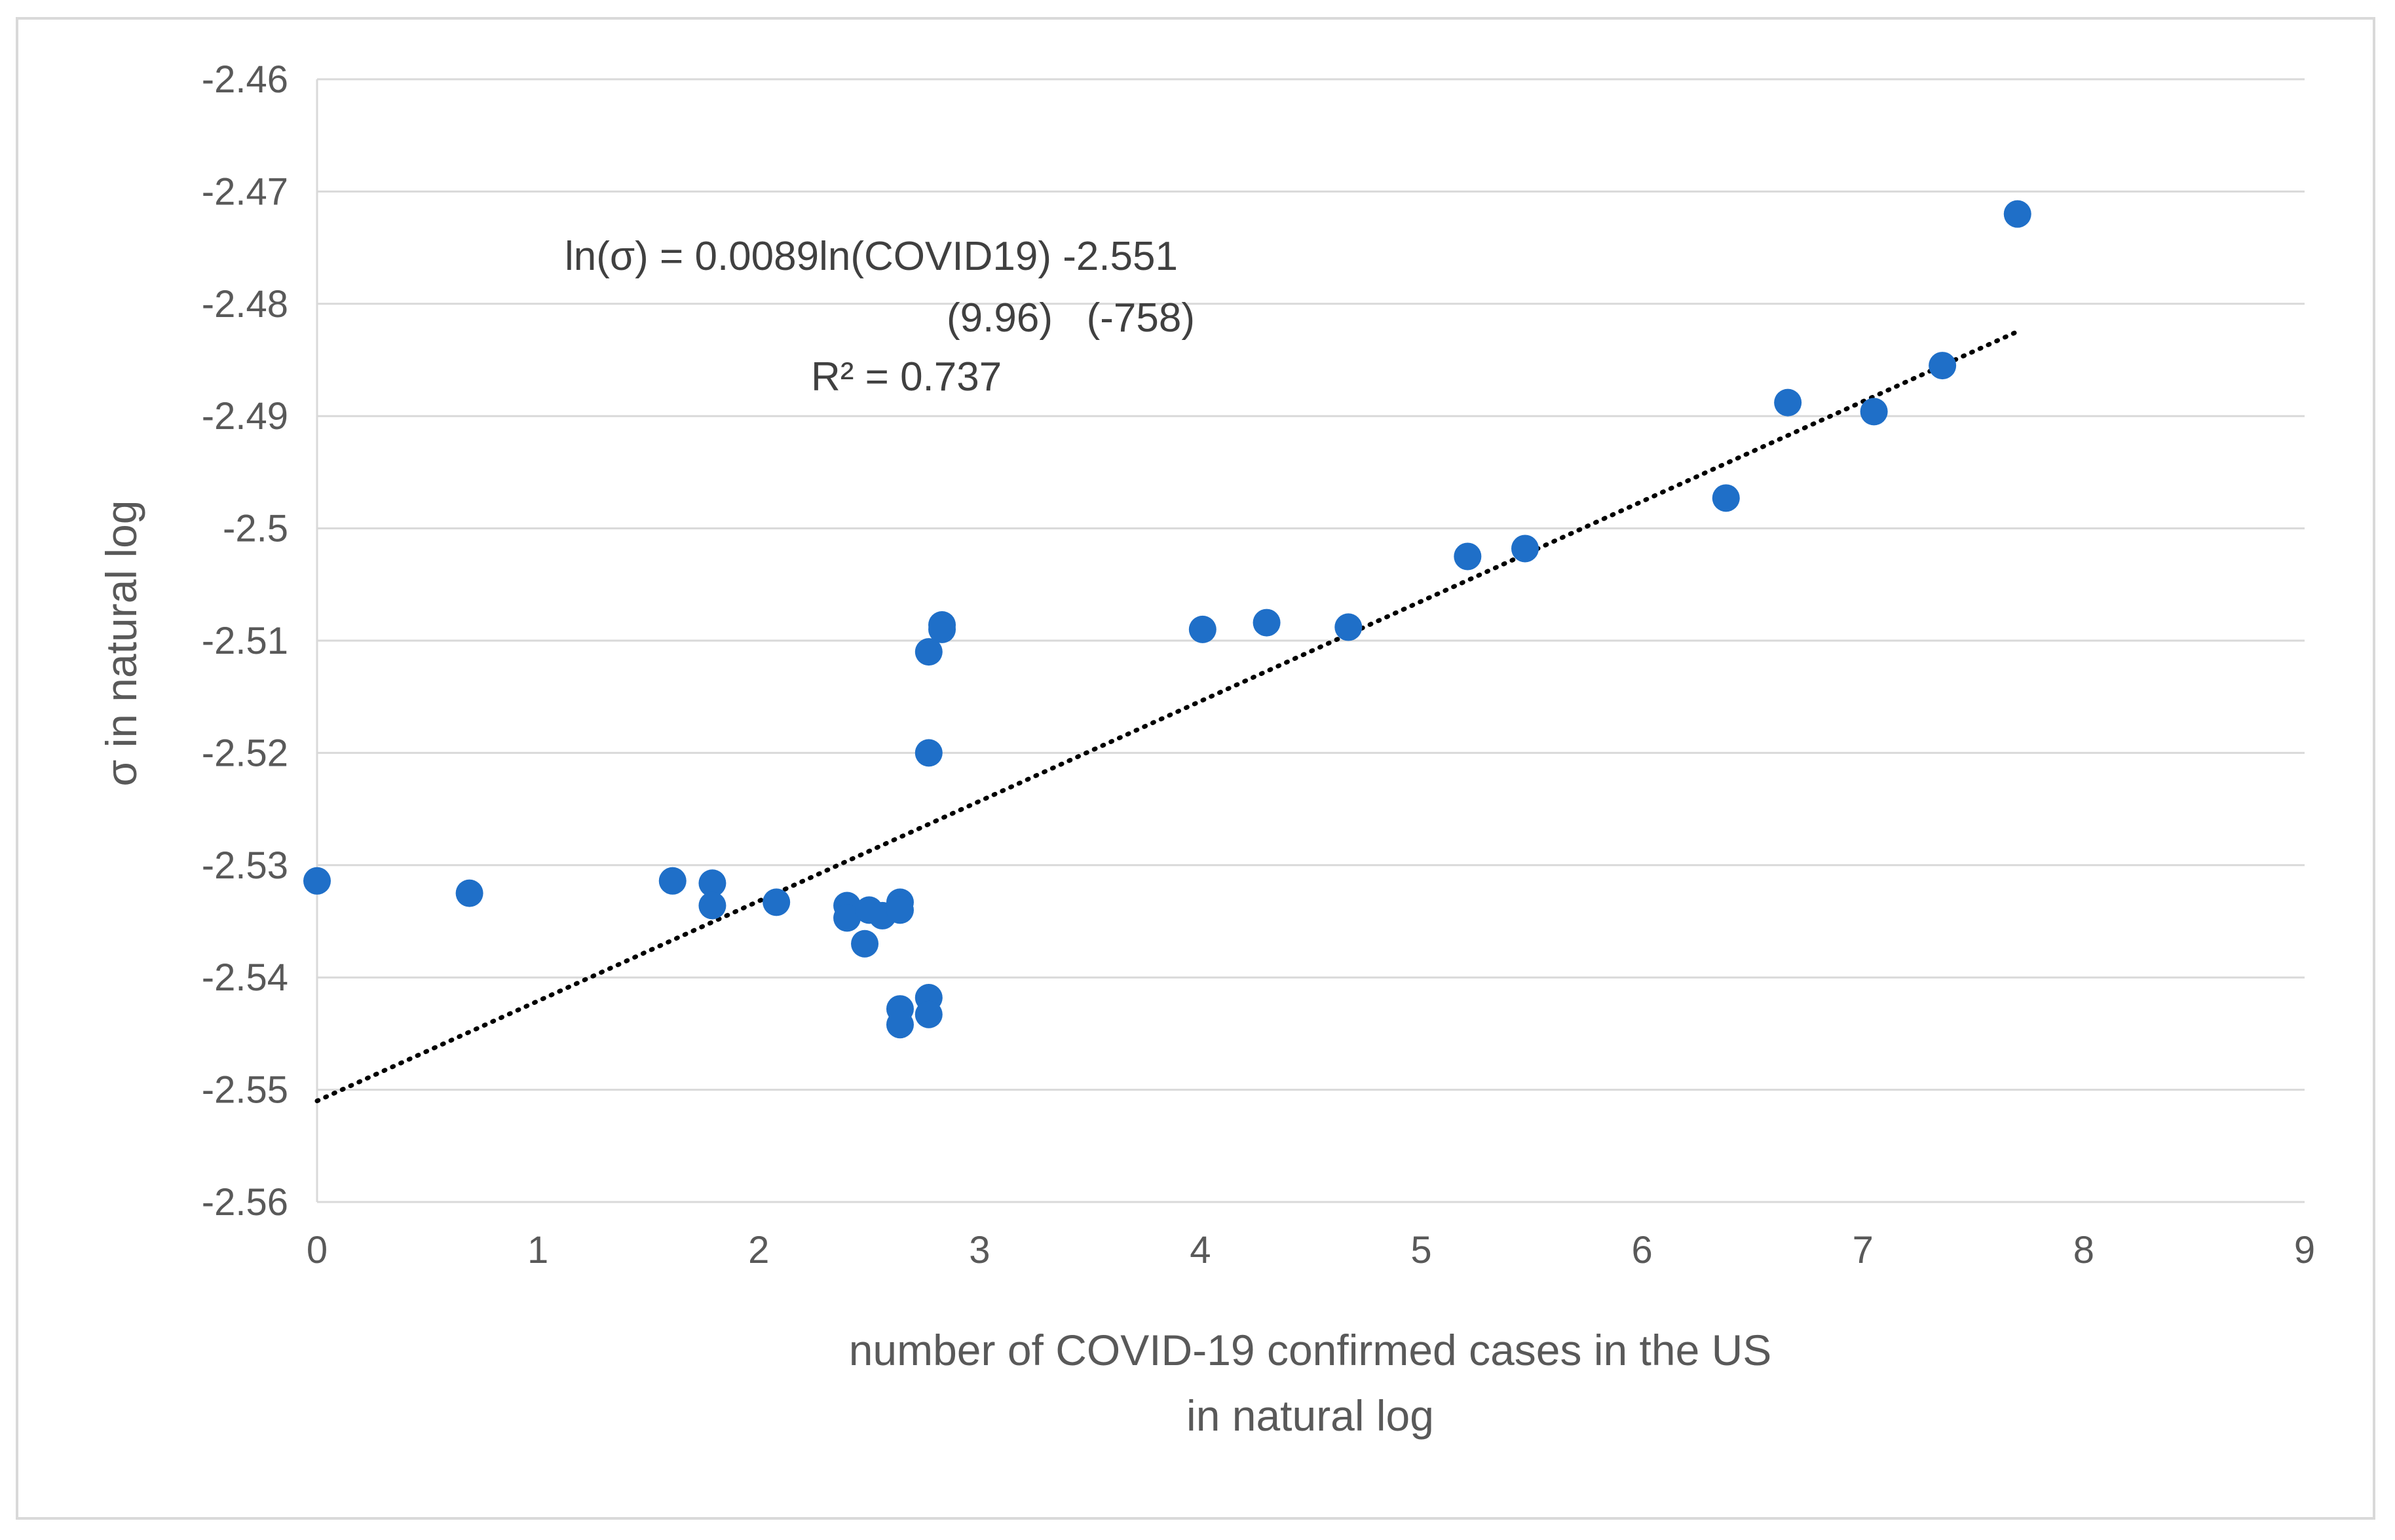 The image size is (2395, 1540). Describe the element at coordinates (1421, 1250) in the screenshot. I see `x-tick-label: 5` at that location.